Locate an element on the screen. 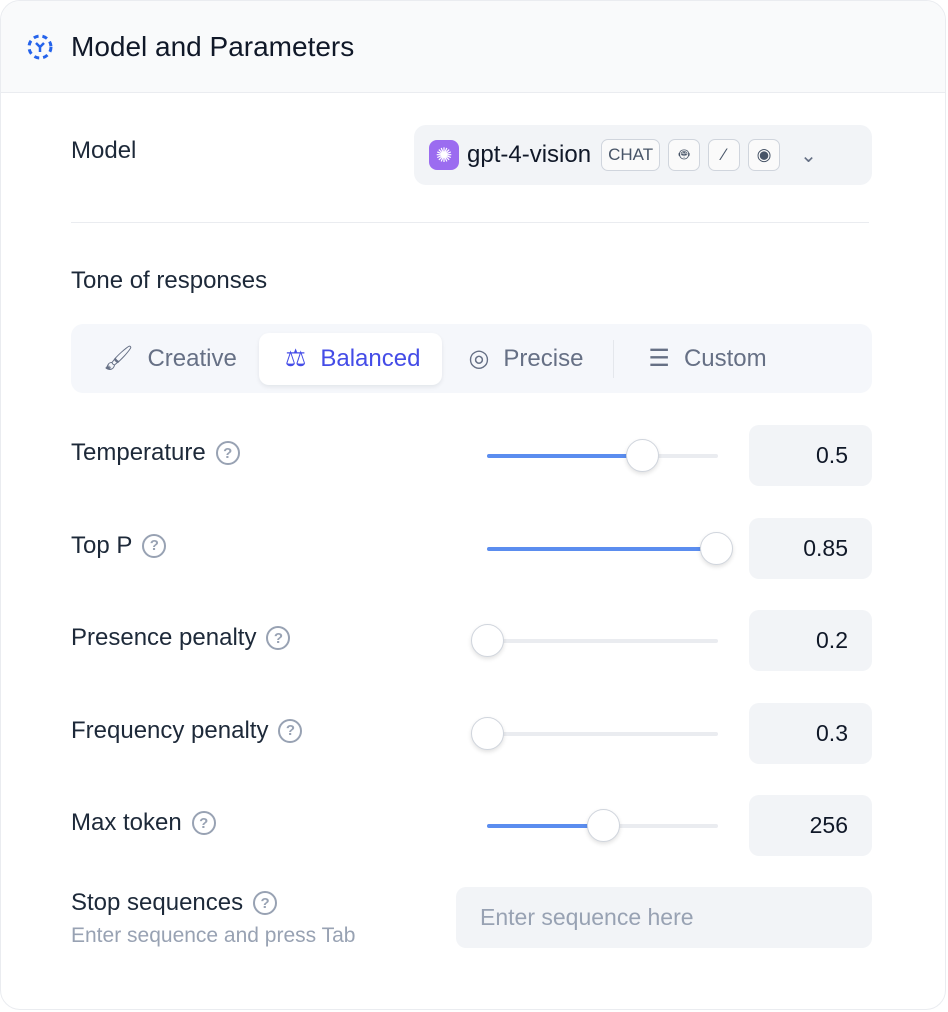 This screenshot has width=948, height=1012. tone-tabs: 🖌︎ Creative ⚖︎ Balanced ◎ Precise ☰ Custom is located at coordinates (471, 358).